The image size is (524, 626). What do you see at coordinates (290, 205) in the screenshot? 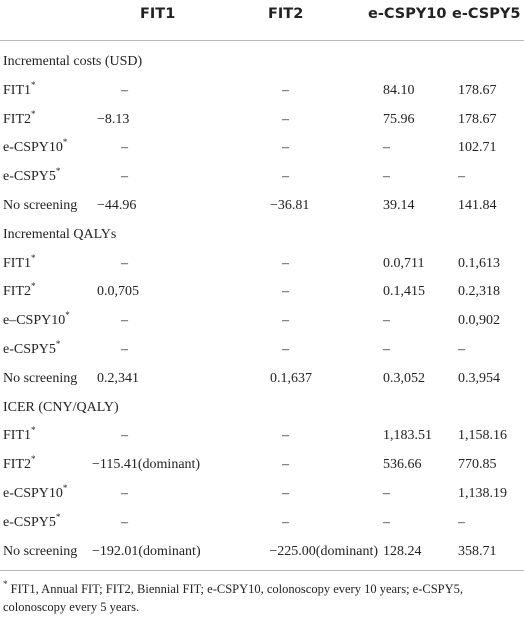
I see `cell-value: −36.81` at bounding box center [290, 205].